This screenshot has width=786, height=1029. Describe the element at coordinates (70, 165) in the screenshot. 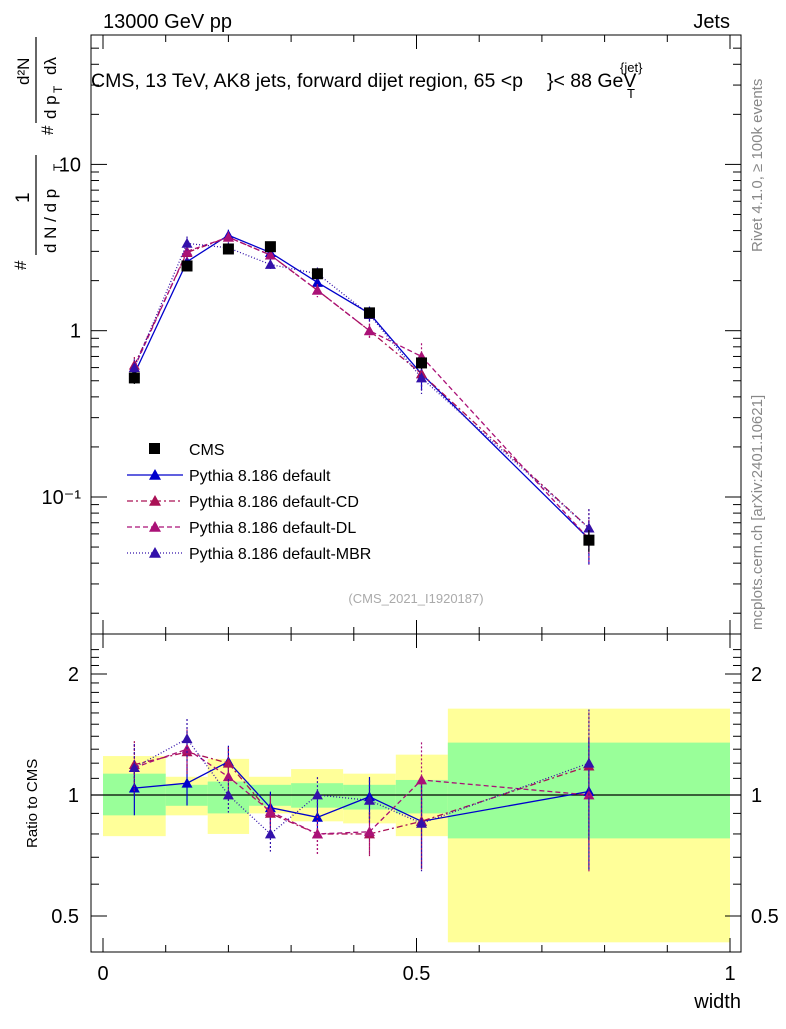

I see `y-tick-label-main: 10` at that location.